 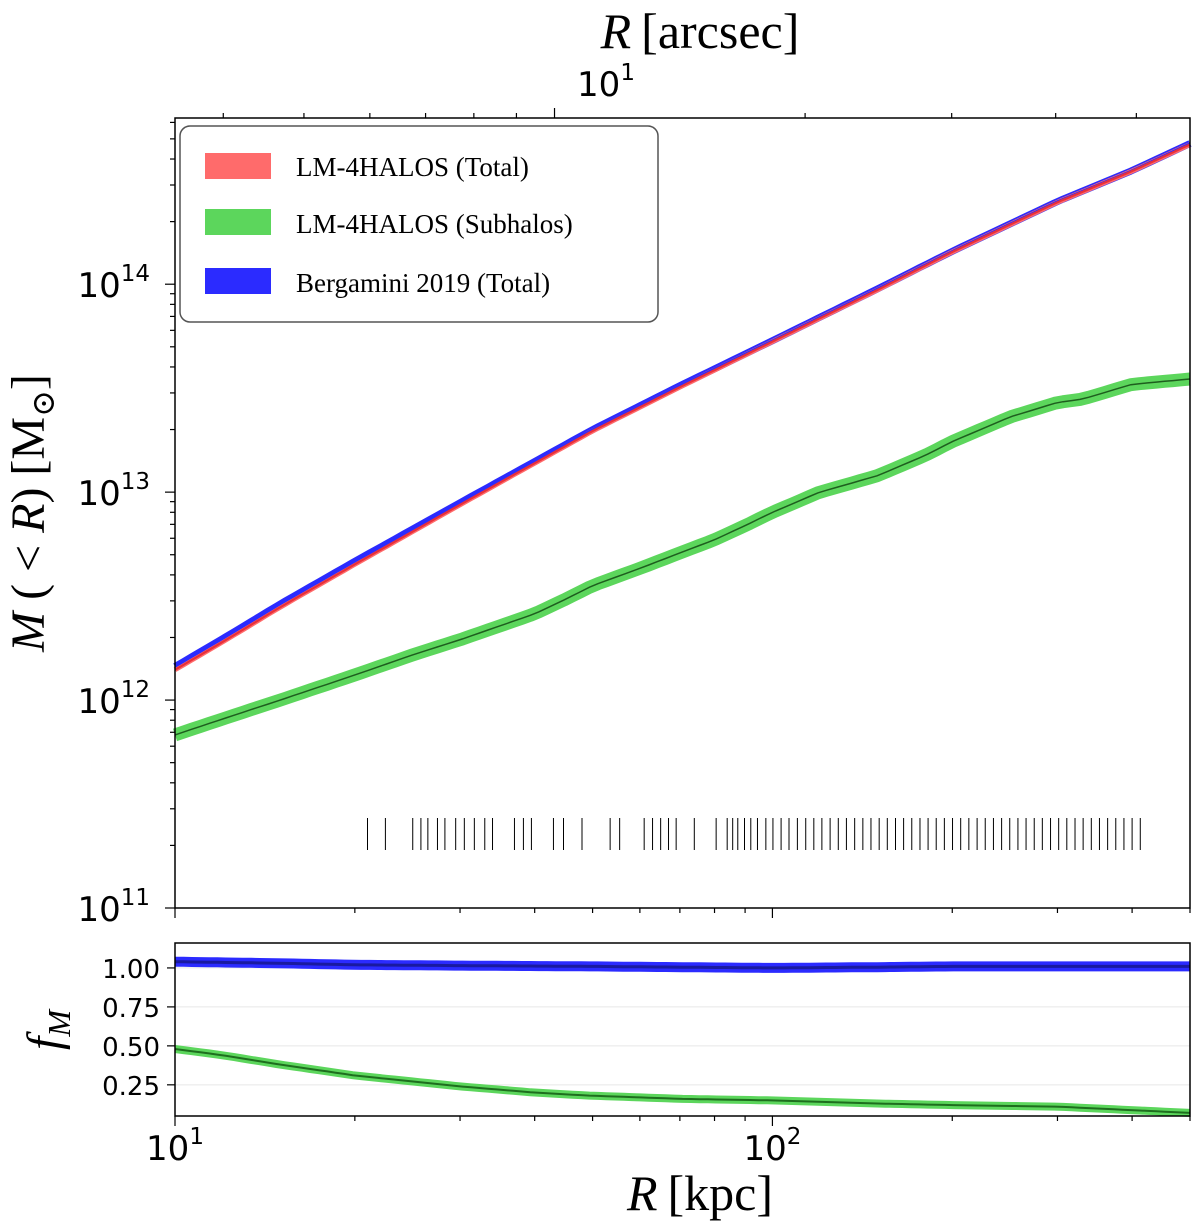 What do you see at coordinates (31, 513) in the screenshot?
I see `main-y-axis-label: M ( < R) [M⊙]` at bounding box center [31, 513].